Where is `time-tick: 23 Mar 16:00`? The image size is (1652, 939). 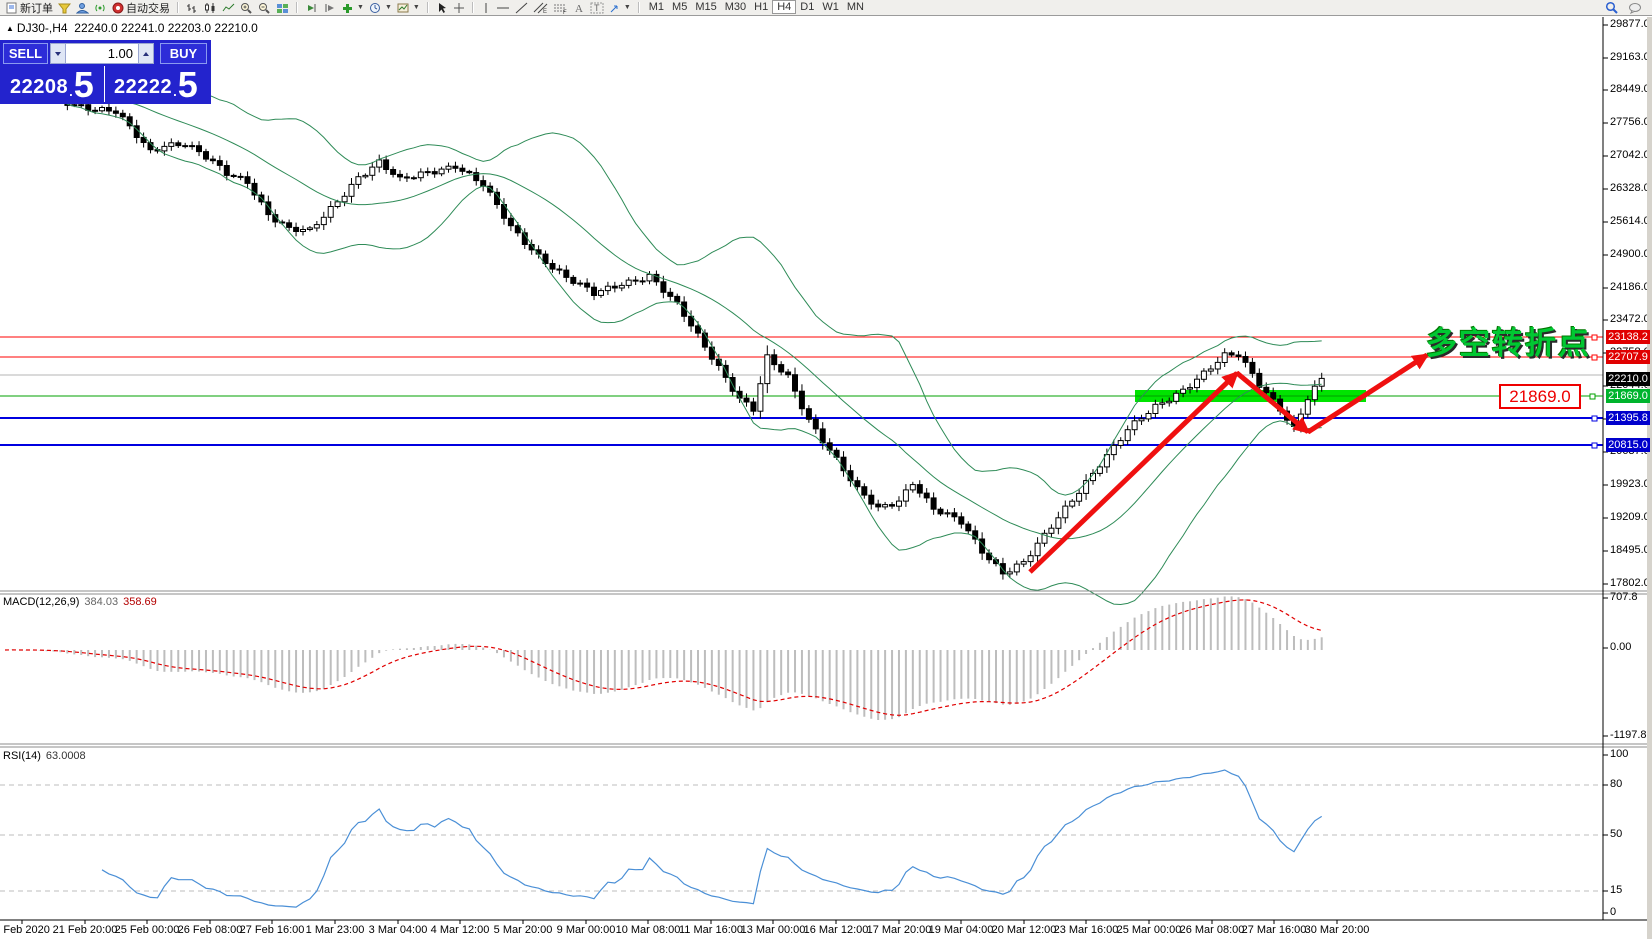 time-tick: 23 Mar 16:00 is located at coordinates (1086, 930).